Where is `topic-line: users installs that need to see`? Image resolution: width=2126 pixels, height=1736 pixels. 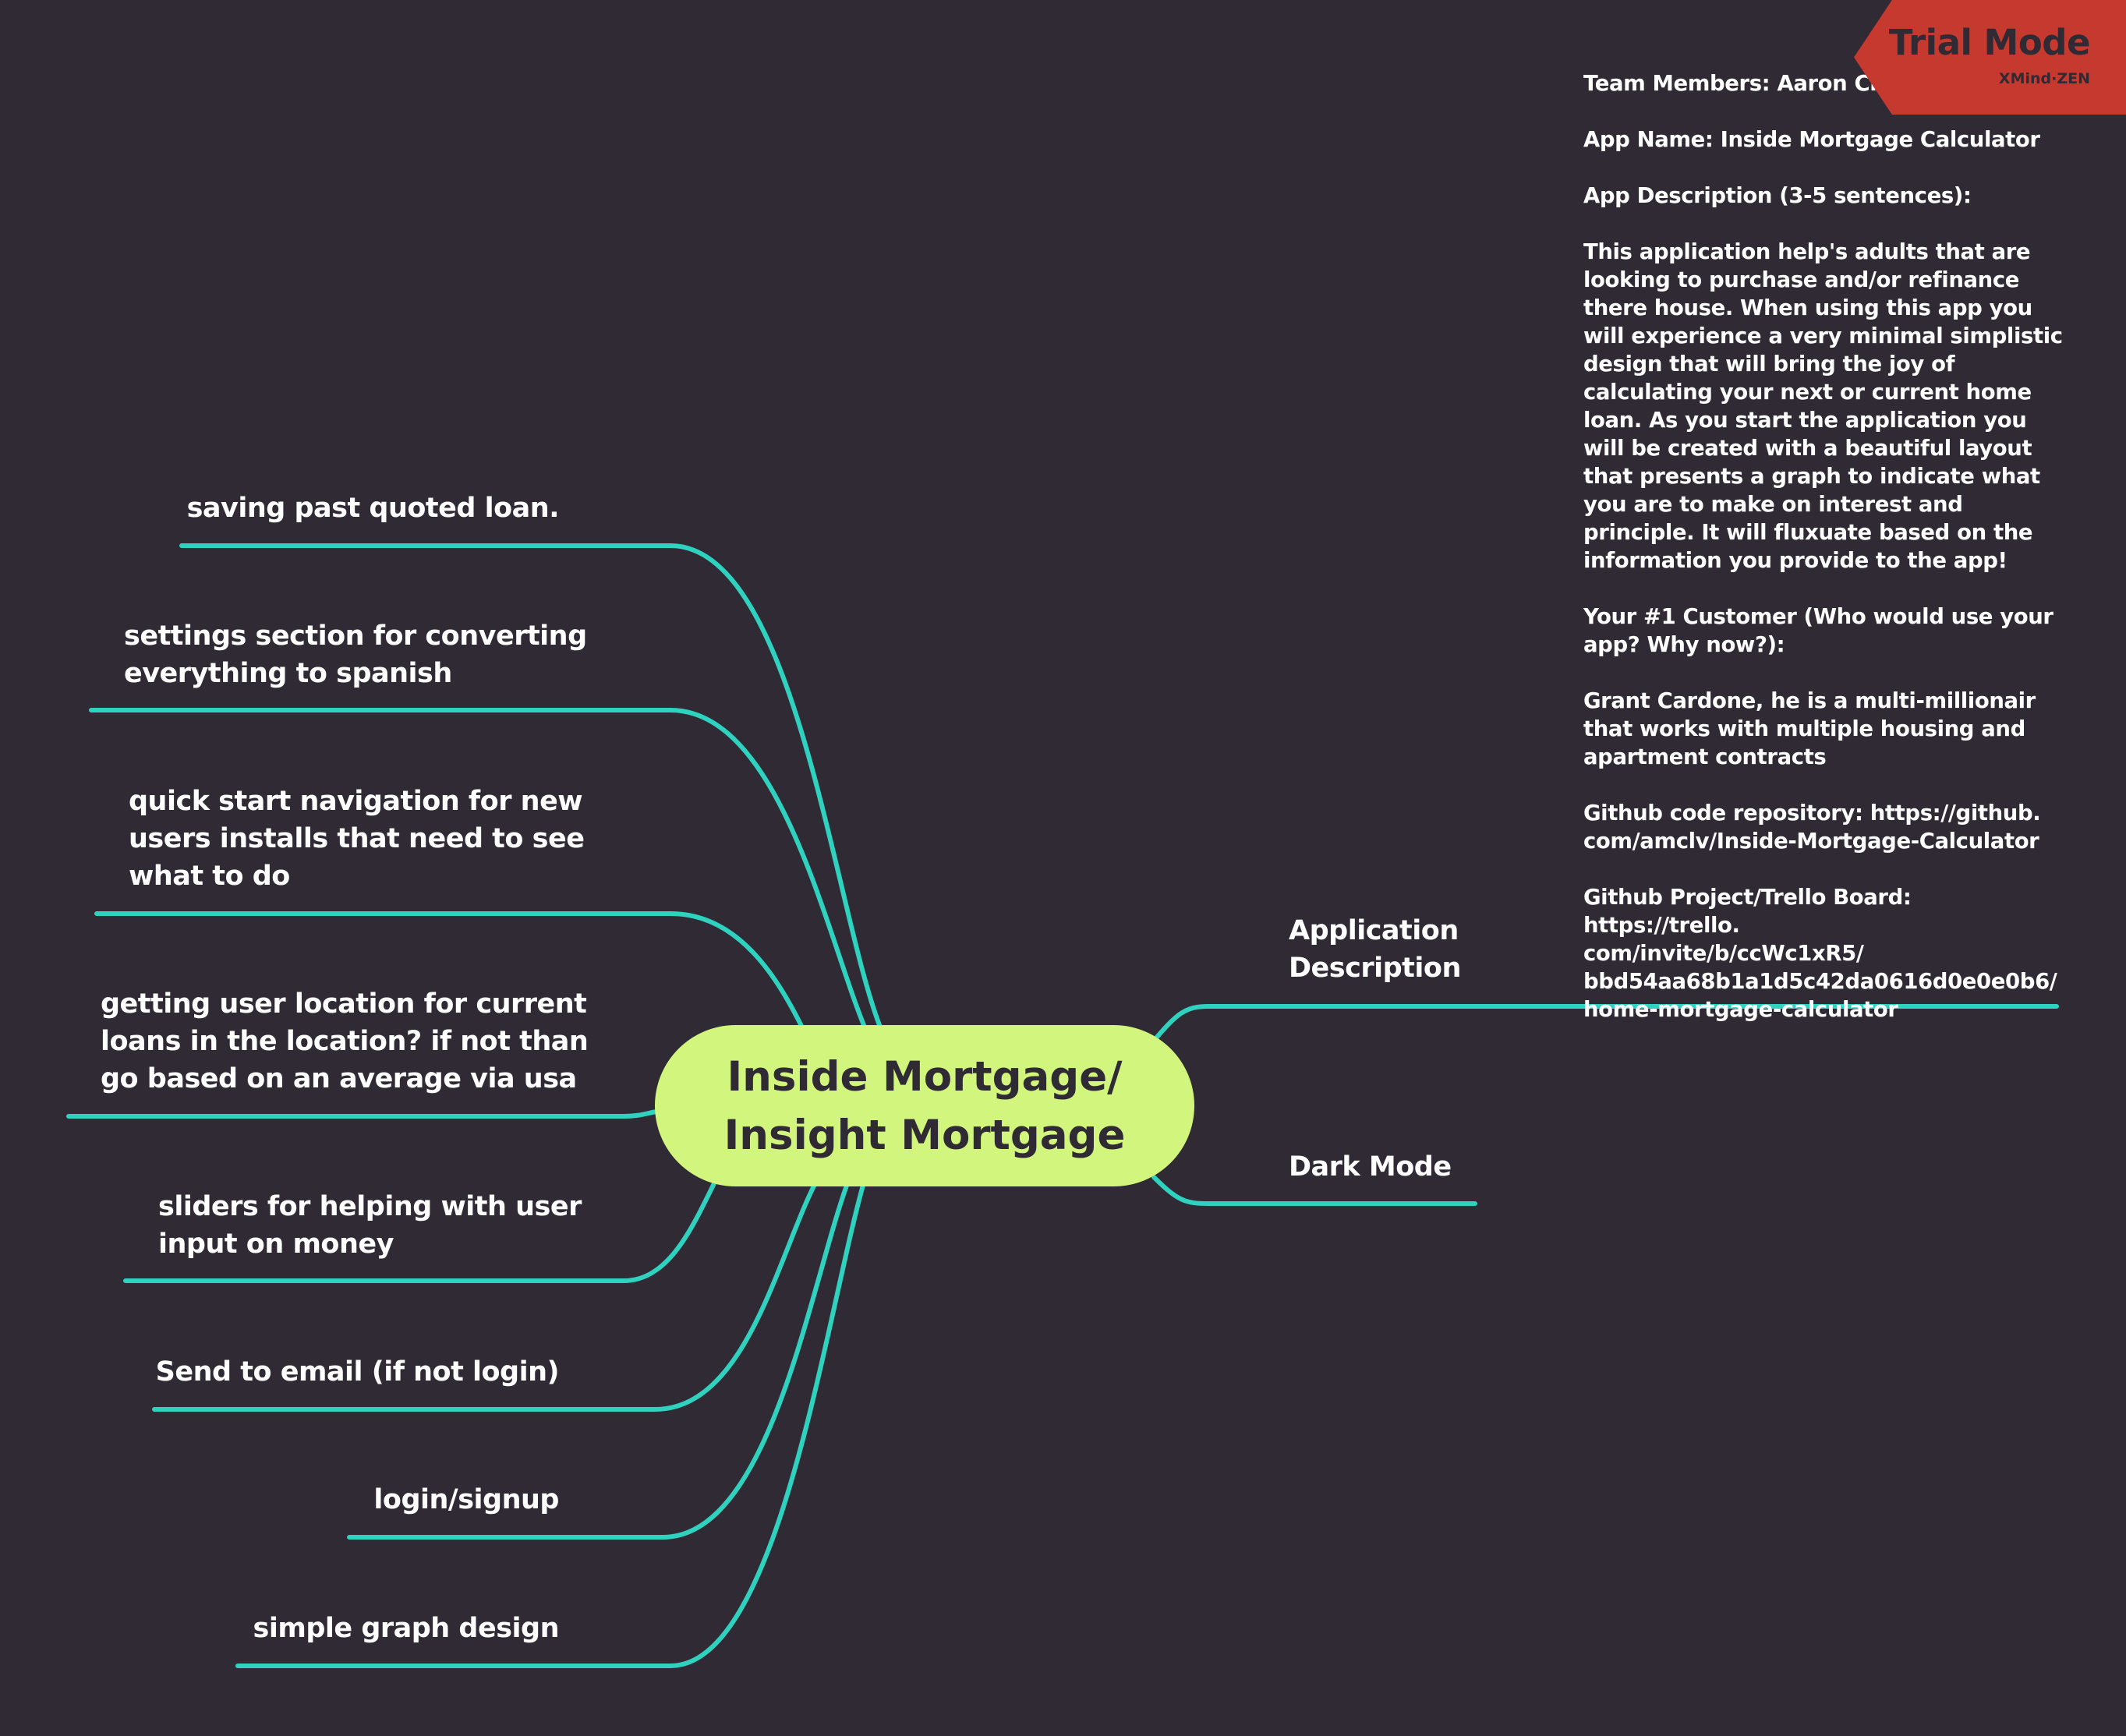
topic-line: users installs that need to see is located at coordinates (357, 838).